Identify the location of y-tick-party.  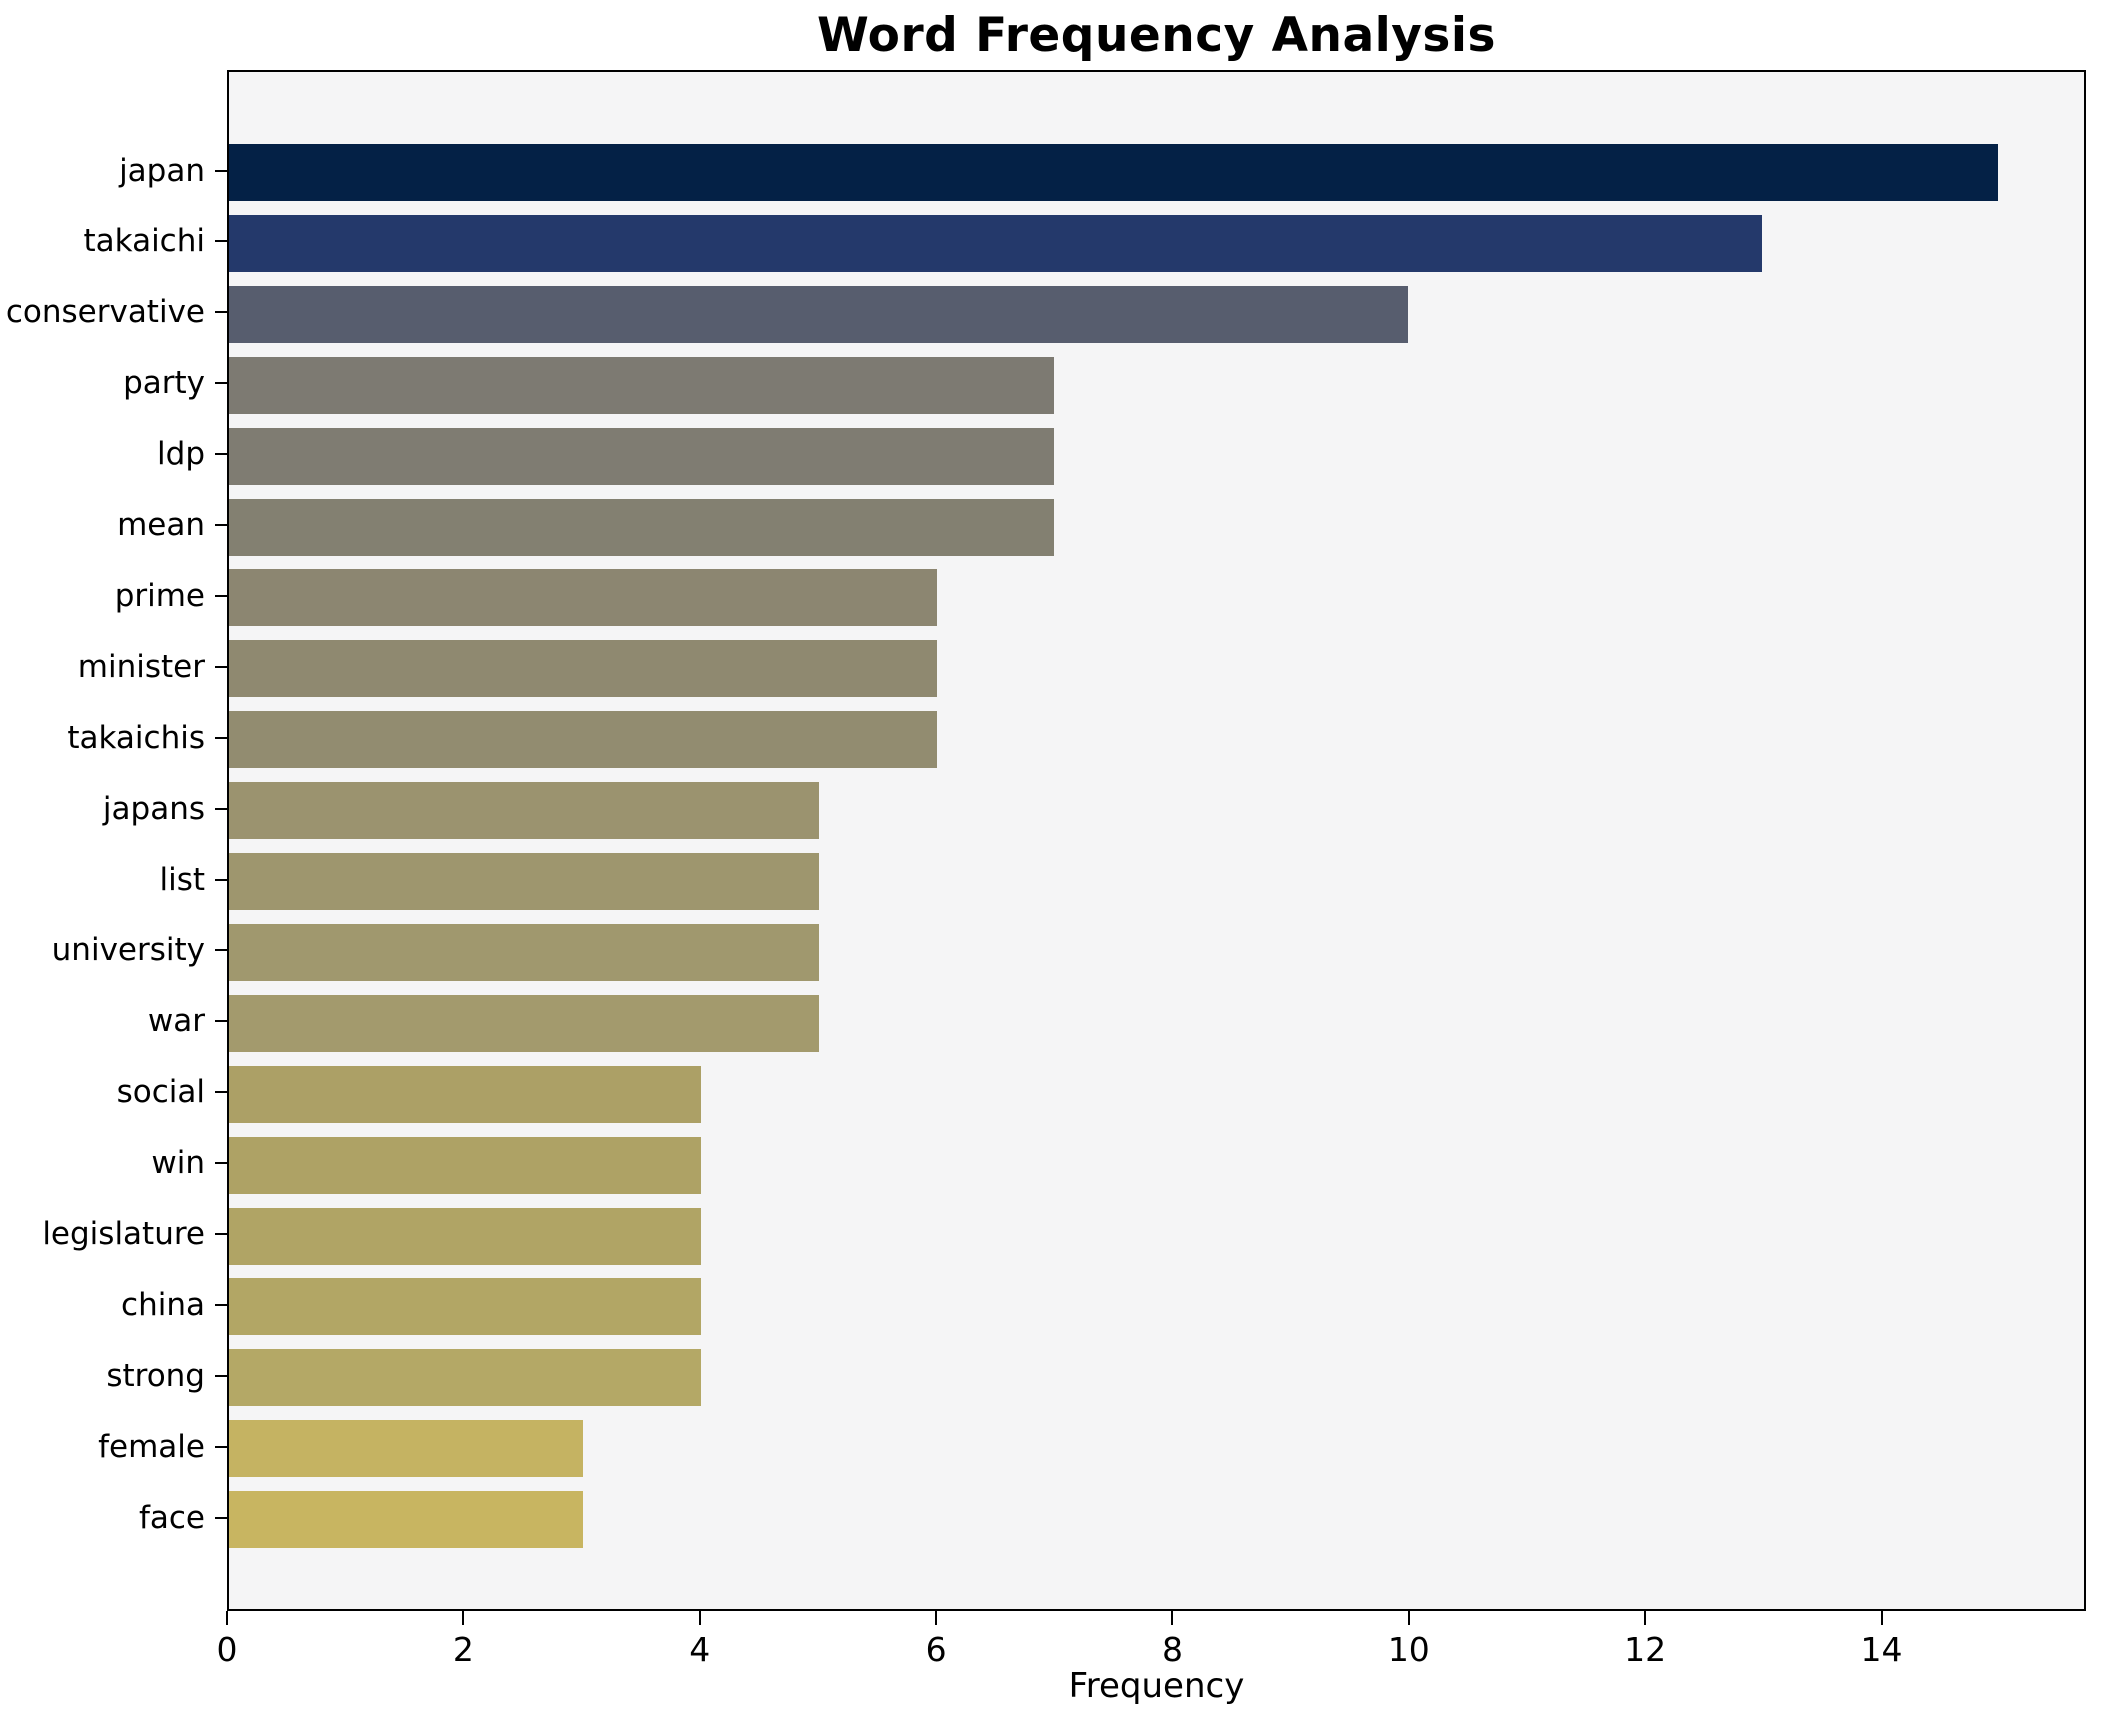
(221, 383).